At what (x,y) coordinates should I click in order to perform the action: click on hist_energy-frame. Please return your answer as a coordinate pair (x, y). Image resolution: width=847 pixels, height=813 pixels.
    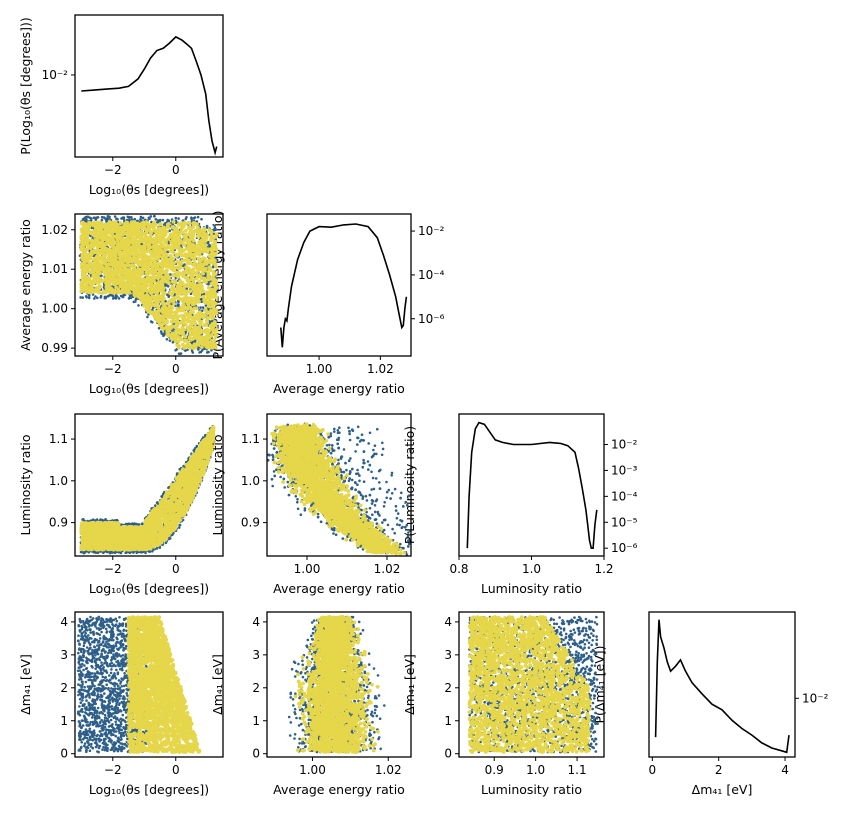
    Looking at the image, I should click on (339, 285).